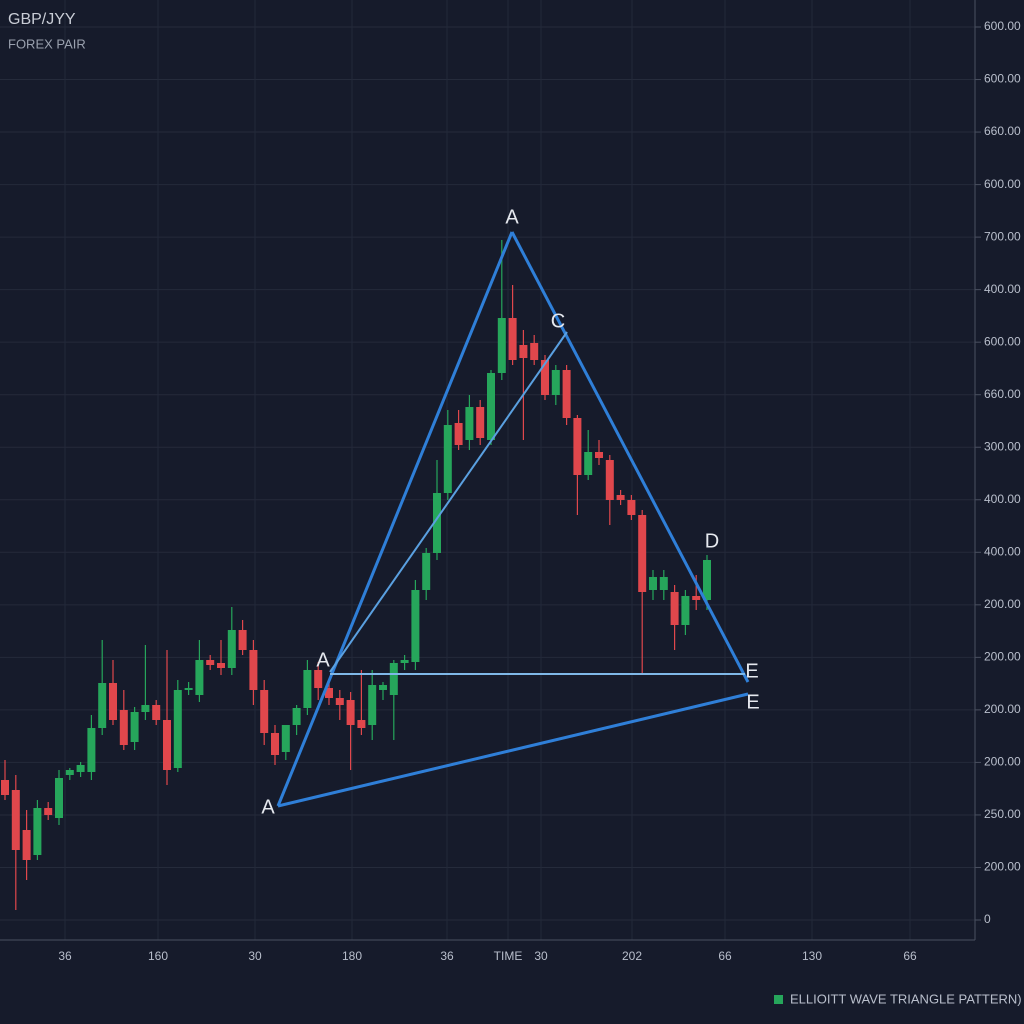 The width and height of the screenshot is (1024, 1024). What do you see at coordinates (47, 43) in the screenshot?
I see `chart-subtitle: FOREX PAIR` at bounding box center [47, 43].